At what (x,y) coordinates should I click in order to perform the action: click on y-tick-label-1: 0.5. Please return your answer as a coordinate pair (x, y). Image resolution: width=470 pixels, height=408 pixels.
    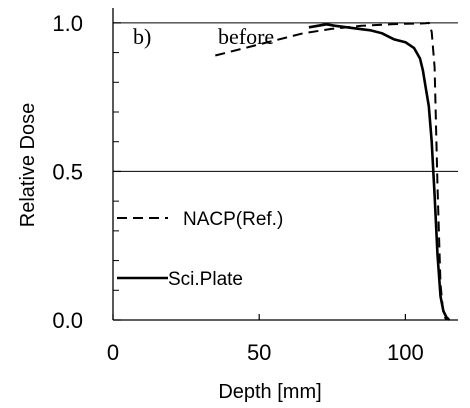
    Looking at the image, I should click on (67, 171).